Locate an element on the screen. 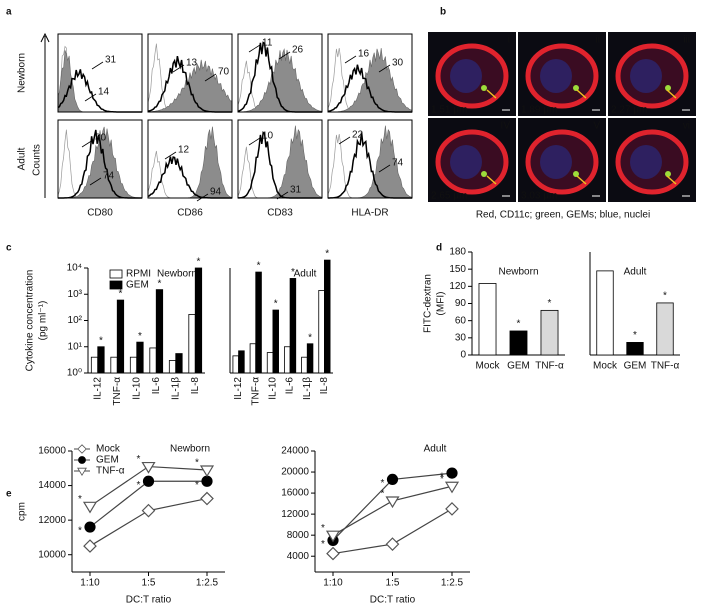 This screenshot has width=704, height=611. image-label: i is located at coordinates (509, 40).